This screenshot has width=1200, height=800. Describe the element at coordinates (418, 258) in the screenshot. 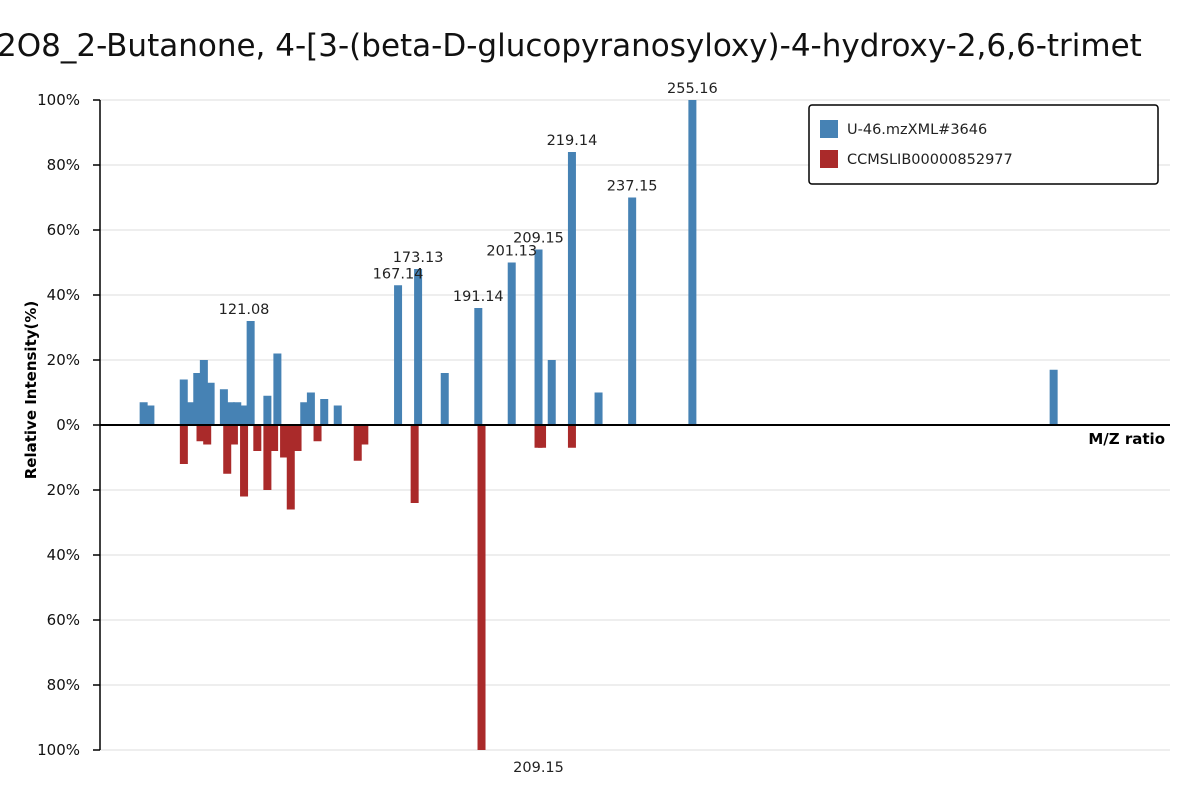

I see `peak-label: 173.13` at that location.